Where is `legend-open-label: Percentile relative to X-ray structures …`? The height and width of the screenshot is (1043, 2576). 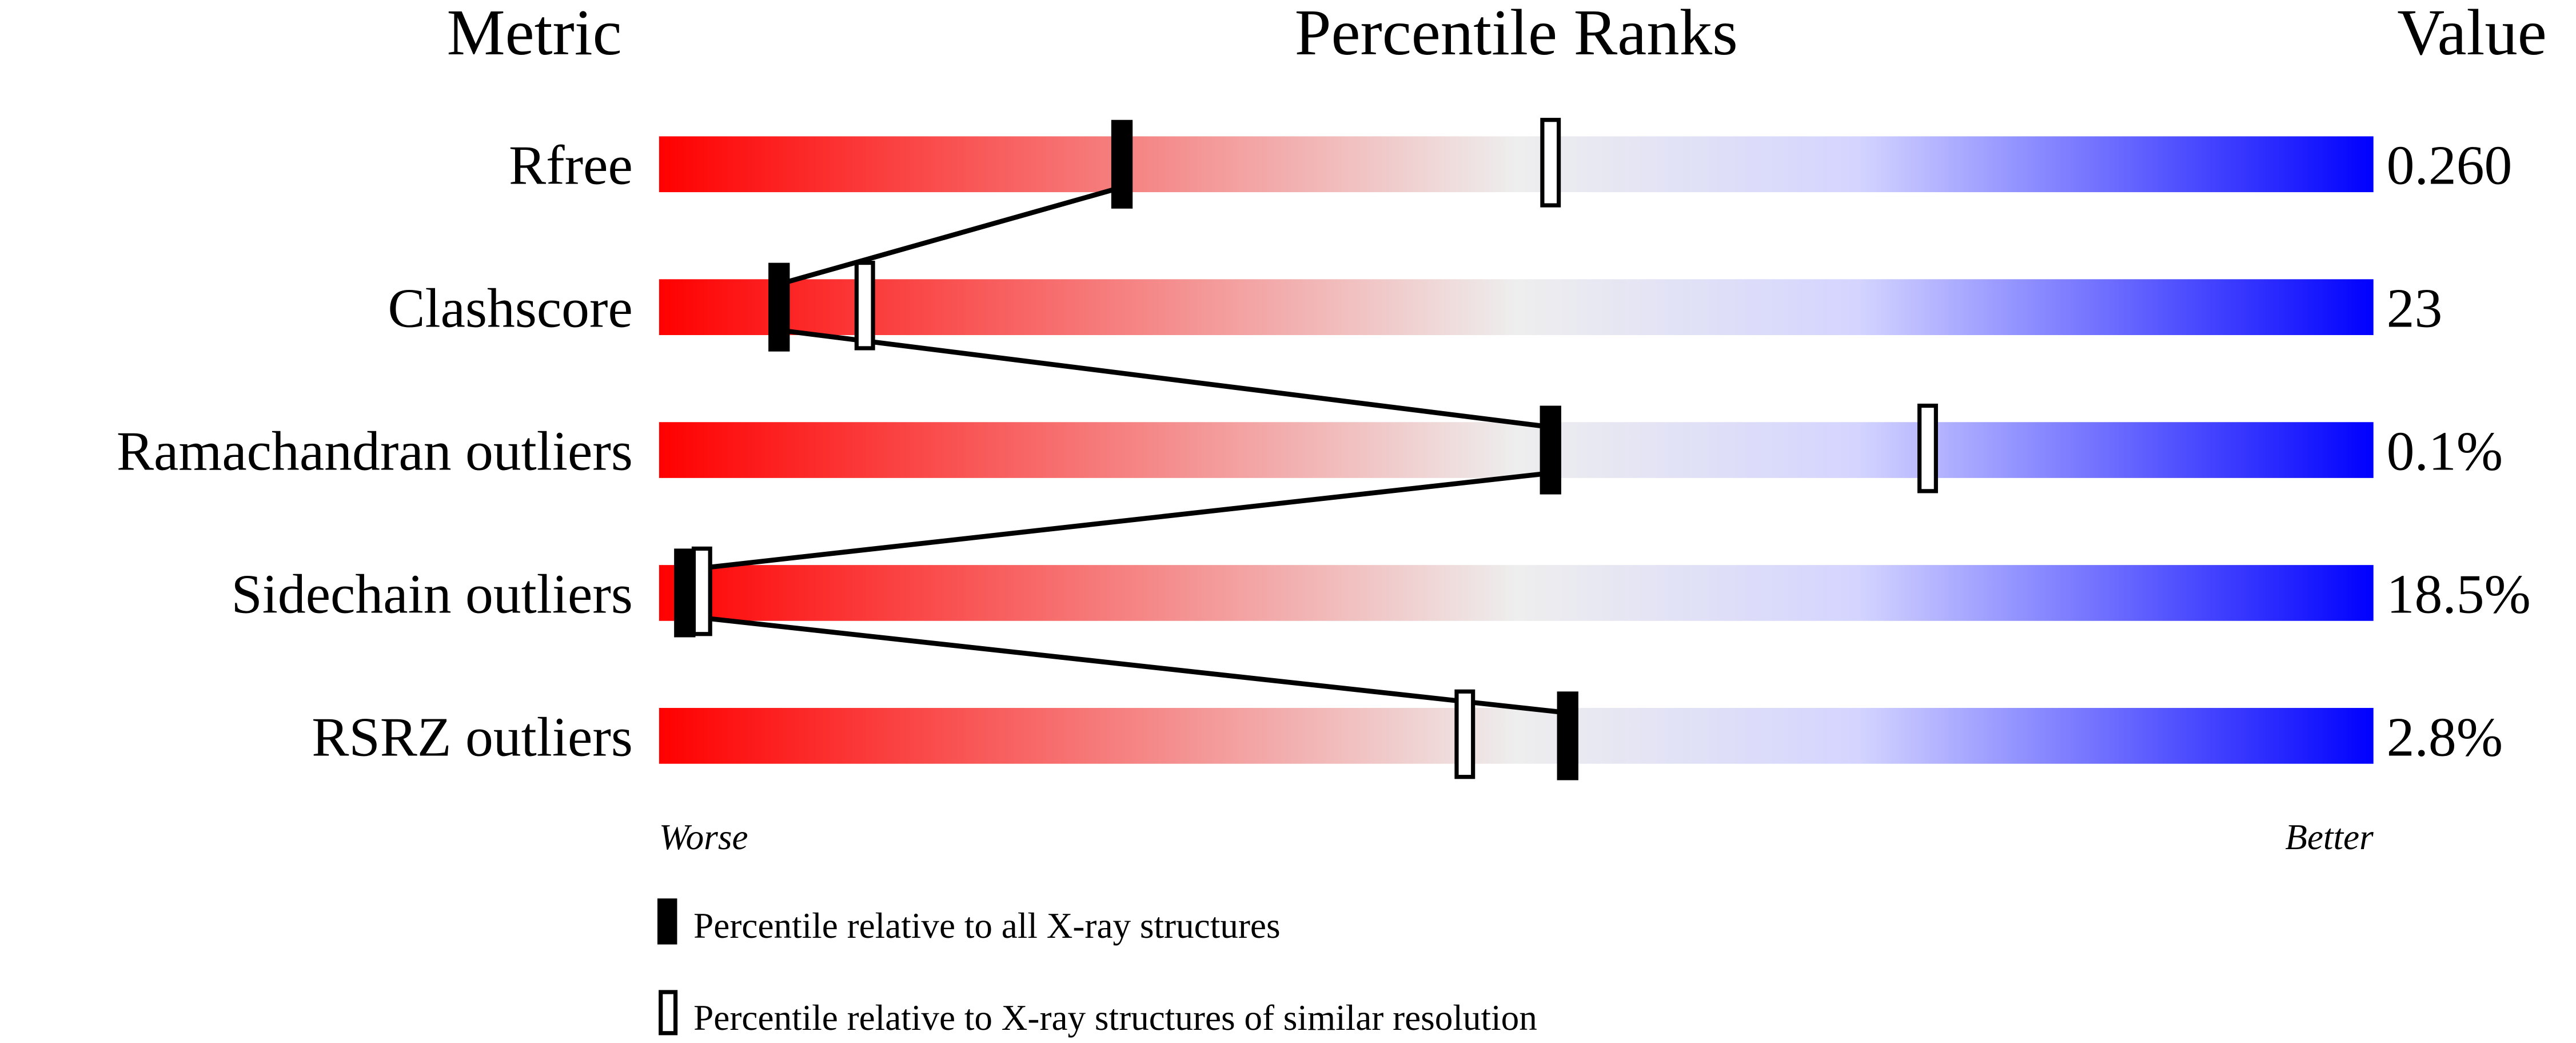
legend-open-label: Percentile relative to X-ray structures … is located at coordinates (1115, 1018).